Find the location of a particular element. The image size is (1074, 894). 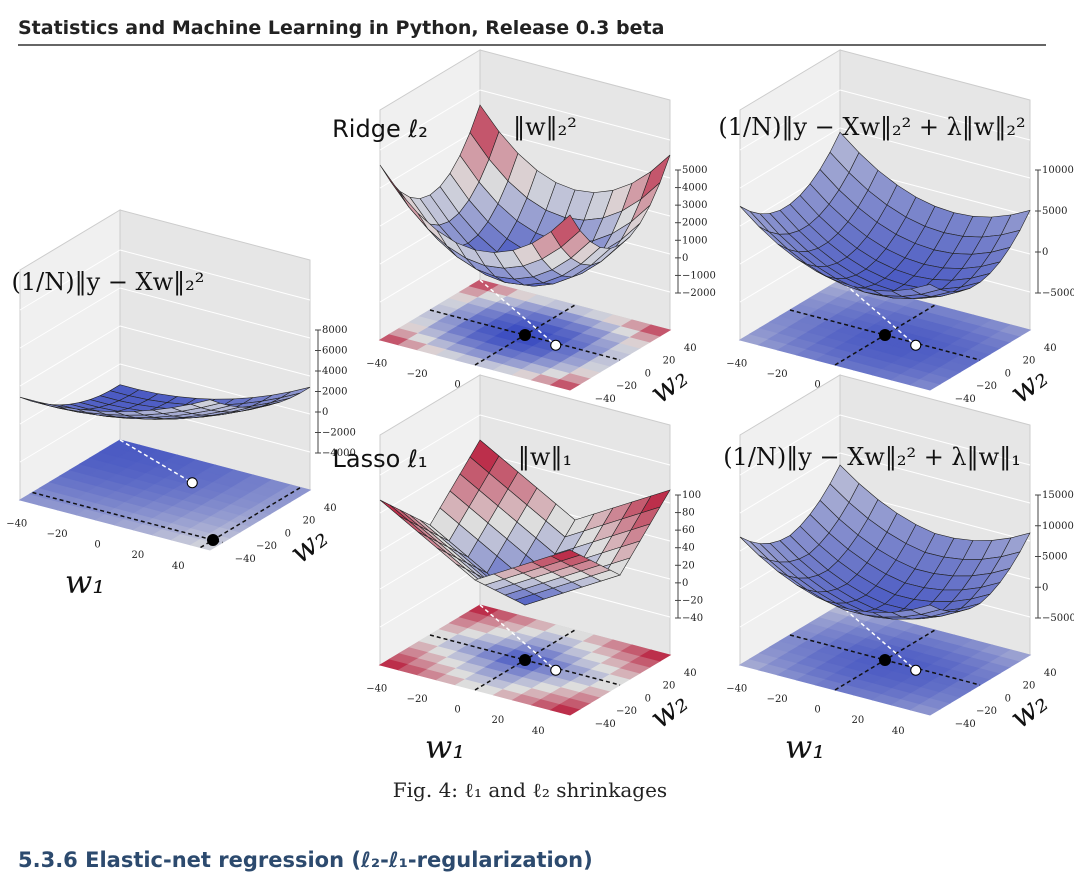

z-tick-label: −5000 is located at coordinates (1058, 293).